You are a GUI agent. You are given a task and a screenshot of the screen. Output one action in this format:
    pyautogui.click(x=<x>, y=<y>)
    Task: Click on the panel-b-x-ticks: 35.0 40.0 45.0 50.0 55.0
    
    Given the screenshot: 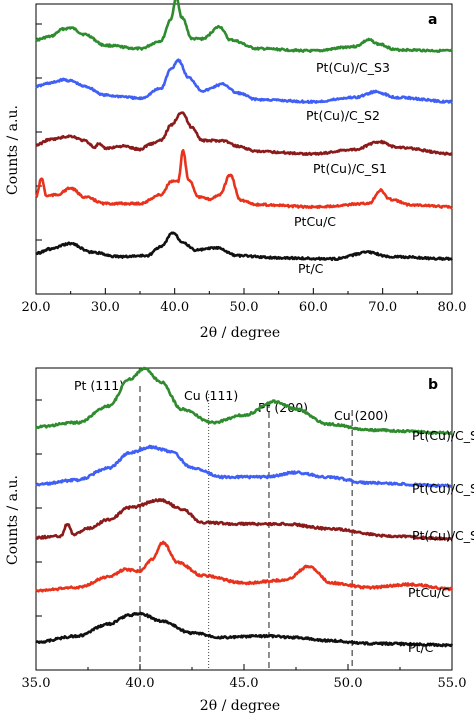 What is the action you would take?
    pyautogui.click(x=244, y=677)
    